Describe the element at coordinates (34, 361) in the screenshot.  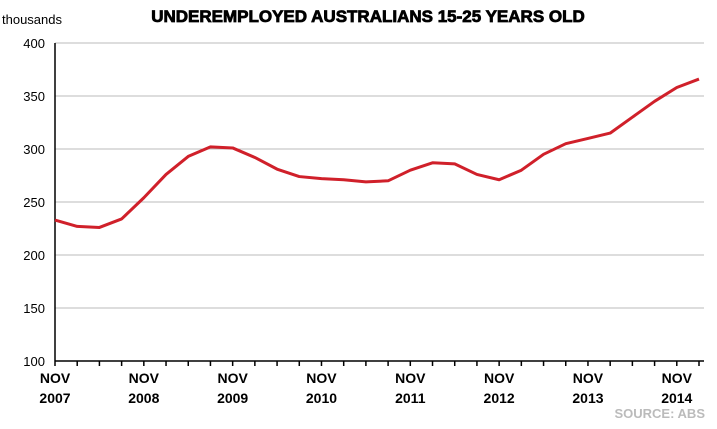
I see `y-tick-label: 100` at that location.